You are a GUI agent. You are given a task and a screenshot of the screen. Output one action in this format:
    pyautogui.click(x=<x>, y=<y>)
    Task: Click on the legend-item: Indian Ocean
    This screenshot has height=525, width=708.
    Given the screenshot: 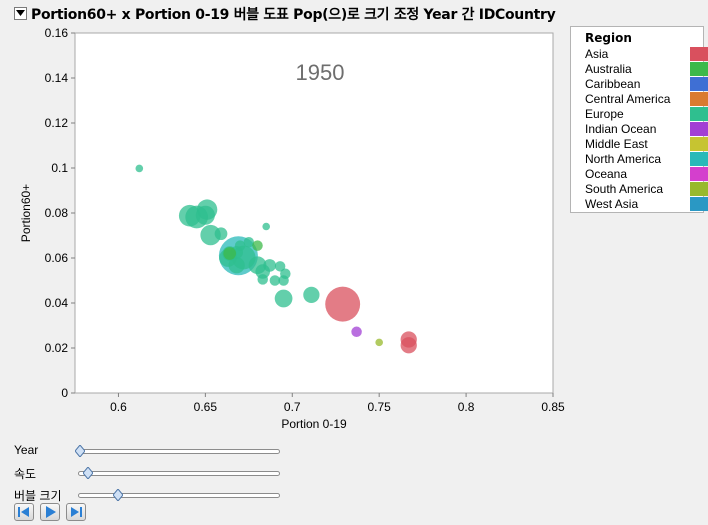 What is the action you would take?
    pyautogui.click(x=646, y=129)
    